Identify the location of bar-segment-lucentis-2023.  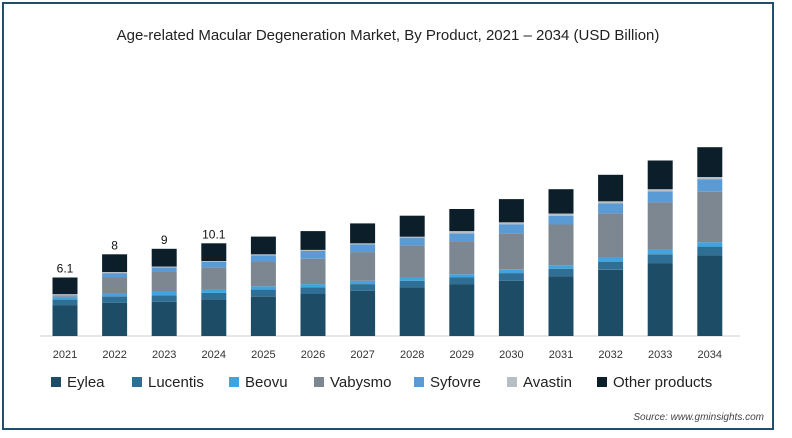
(164, 298).